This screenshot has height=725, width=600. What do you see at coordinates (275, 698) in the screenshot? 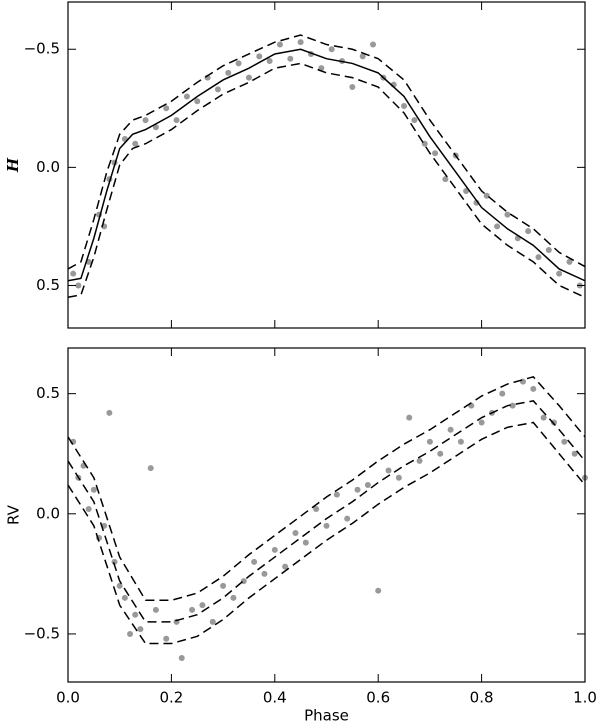
I see `x-tick-label: 0.4` at bounding box center [275, 698].